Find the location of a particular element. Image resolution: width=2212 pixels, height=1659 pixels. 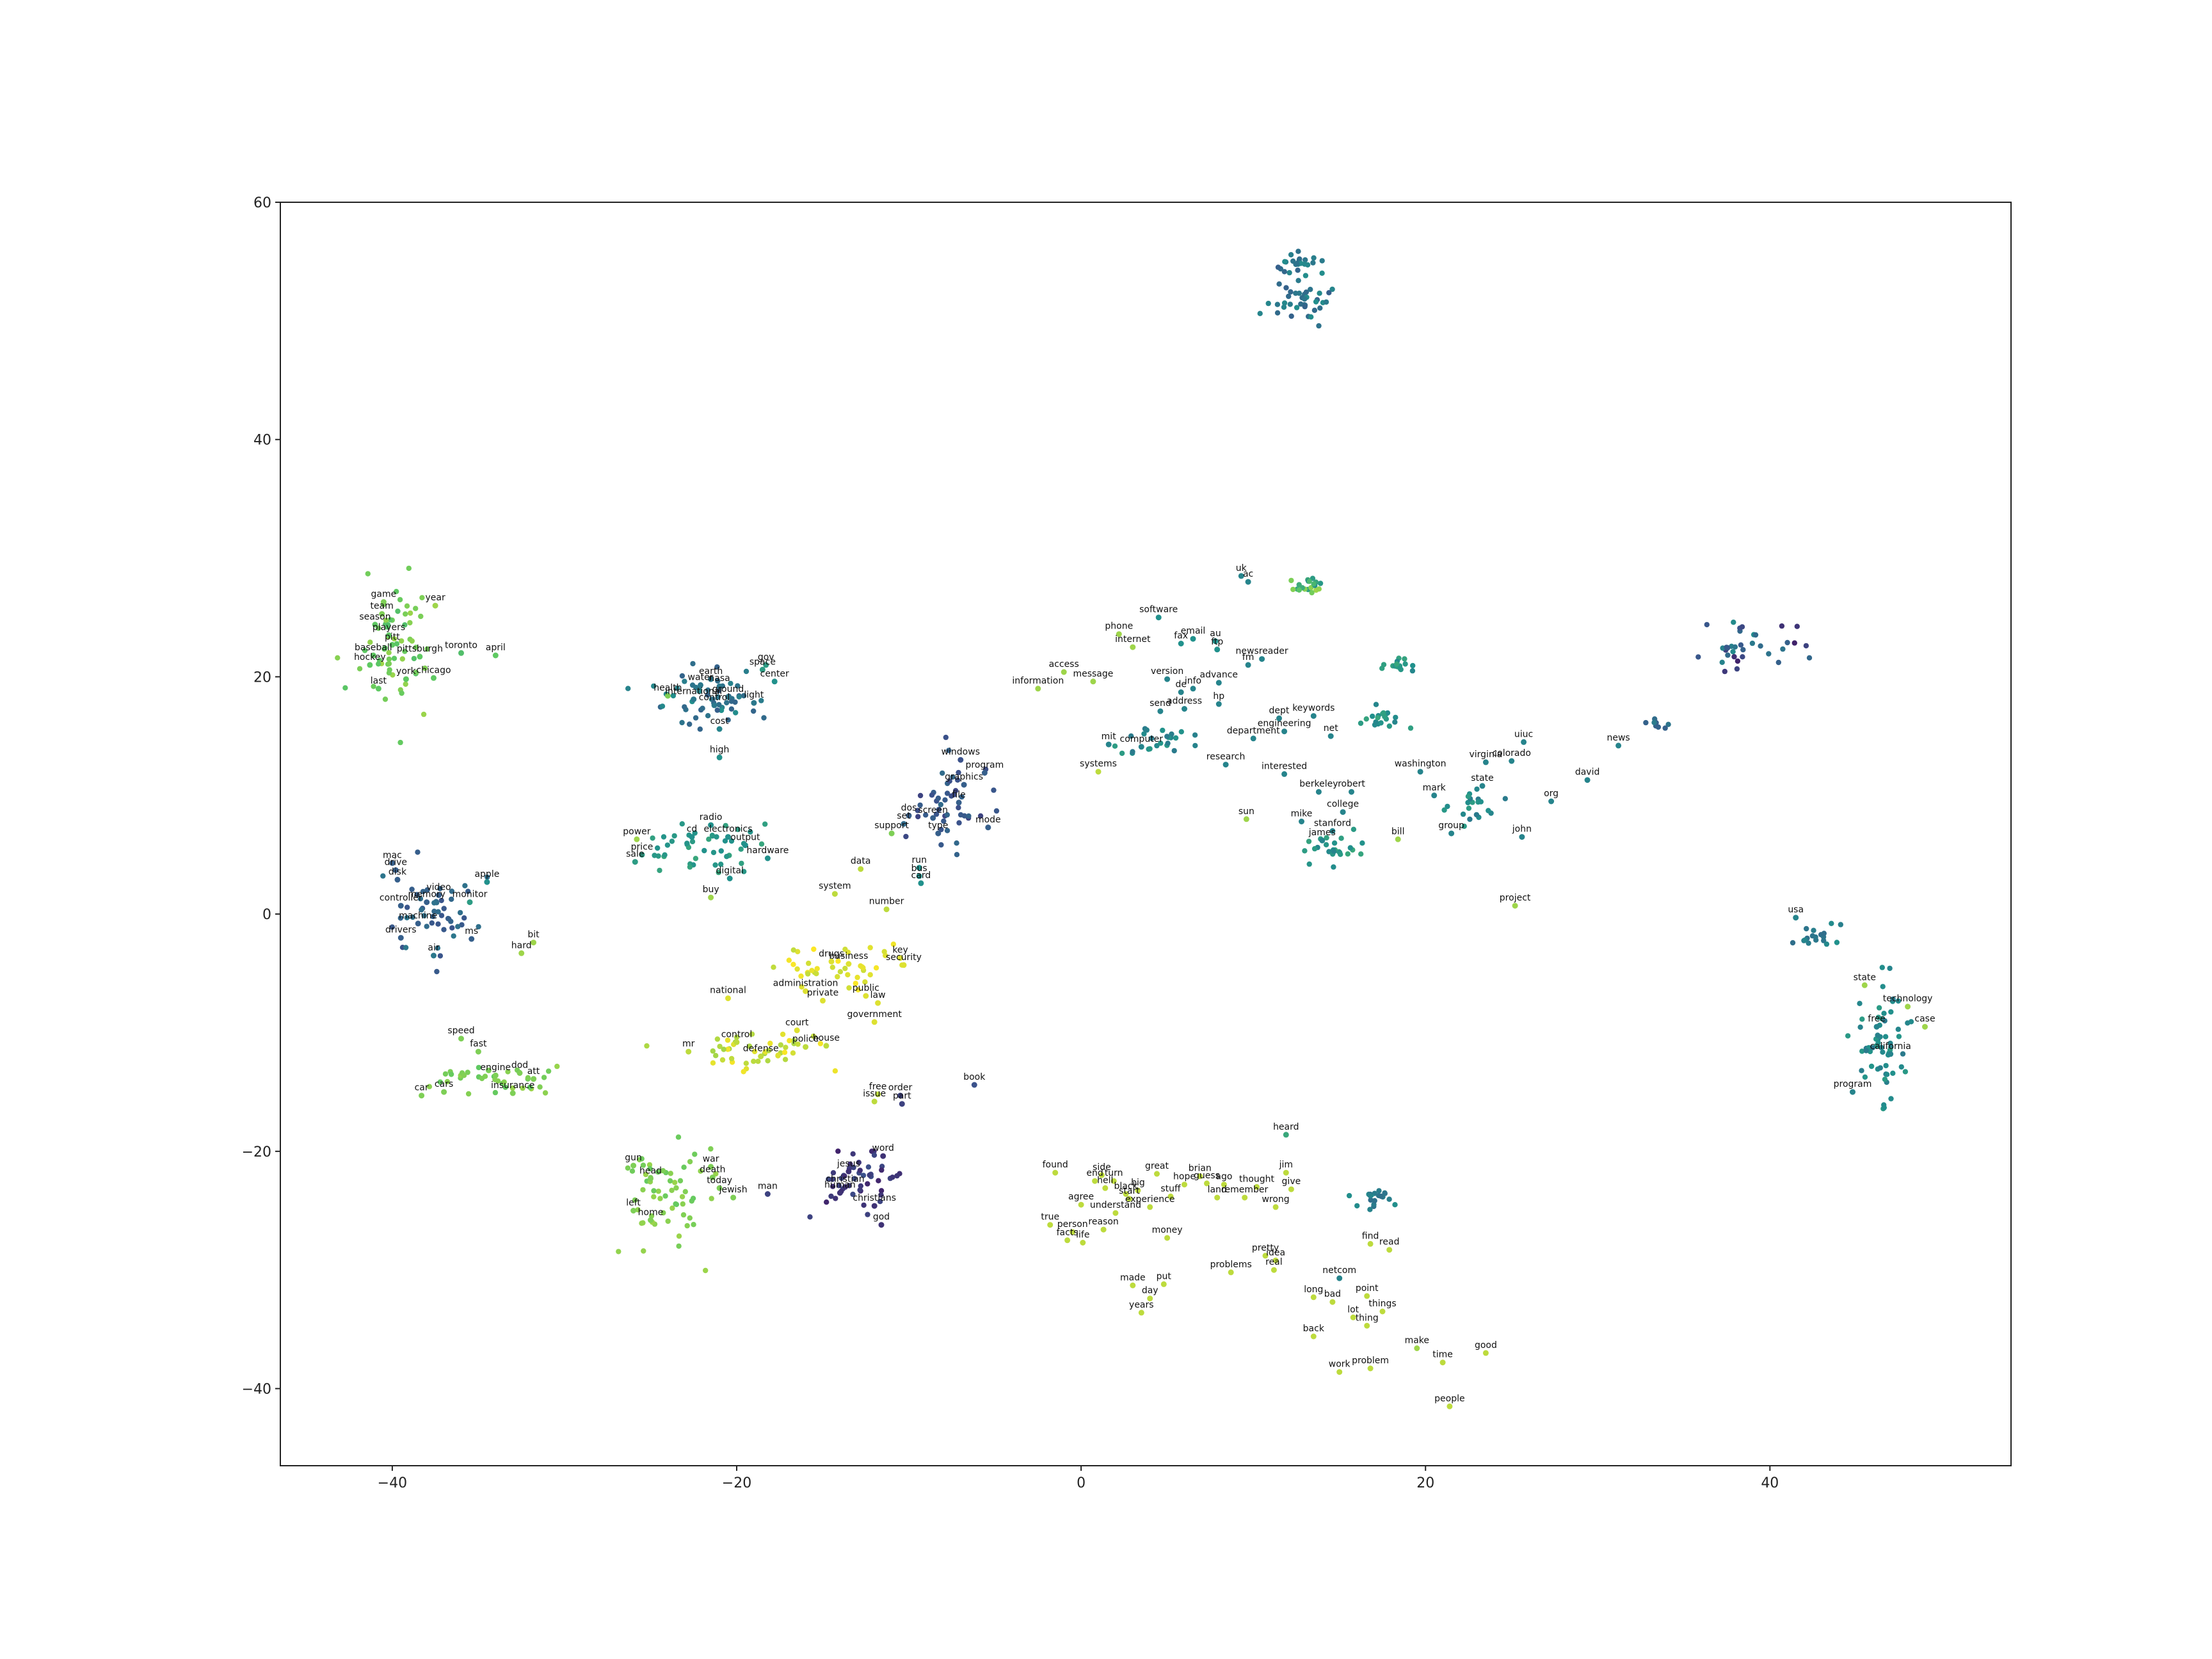

word-label: guess is located at coordinates (1207, 1176).